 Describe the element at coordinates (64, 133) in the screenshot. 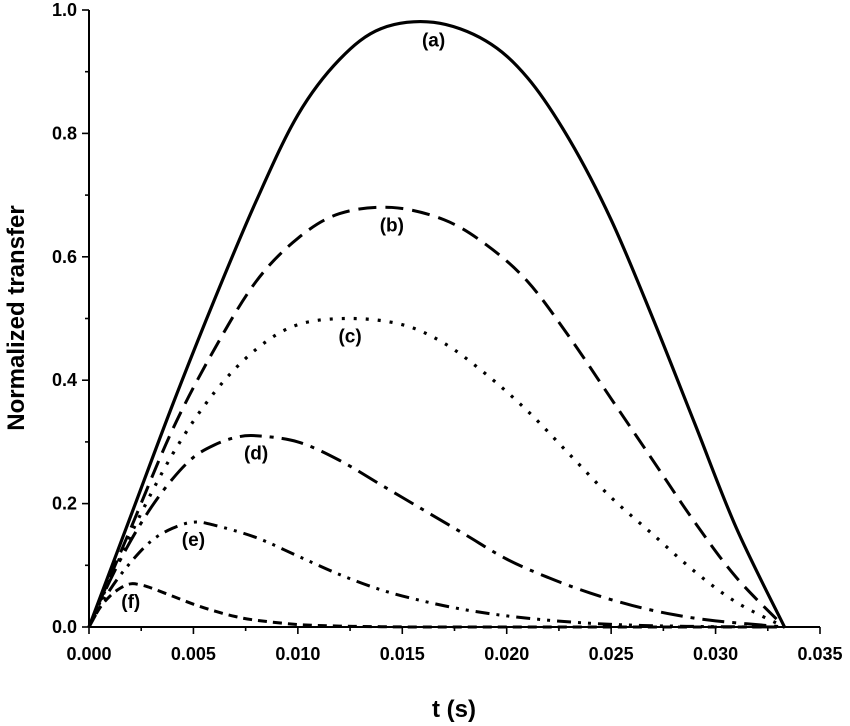

I see `y-tick-label: 0.8` at that location.